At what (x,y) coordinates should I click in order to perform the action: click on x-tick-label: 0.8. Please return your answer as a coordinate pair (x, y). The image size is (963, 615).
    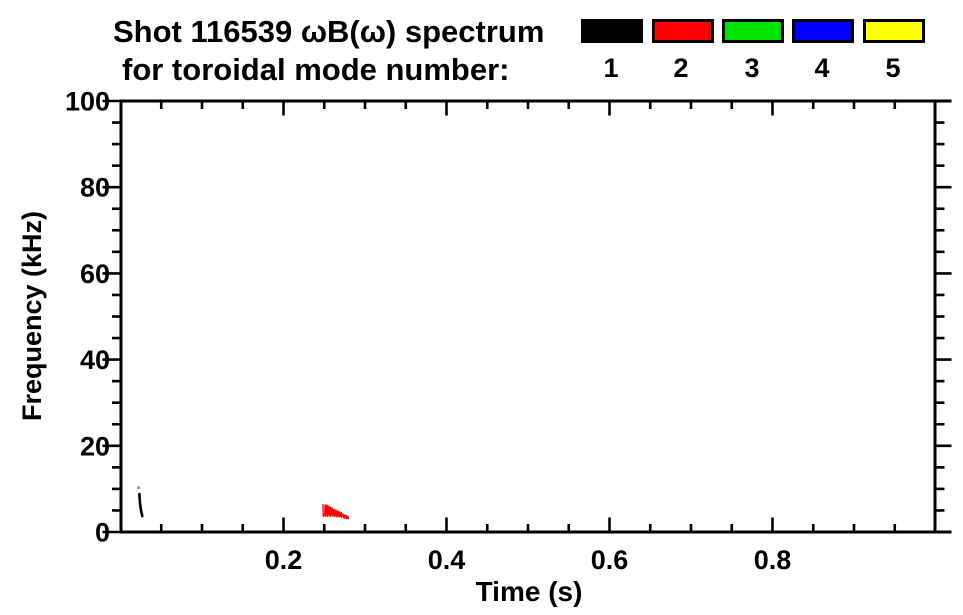
    Looking at the image, I should click on (773, 560).